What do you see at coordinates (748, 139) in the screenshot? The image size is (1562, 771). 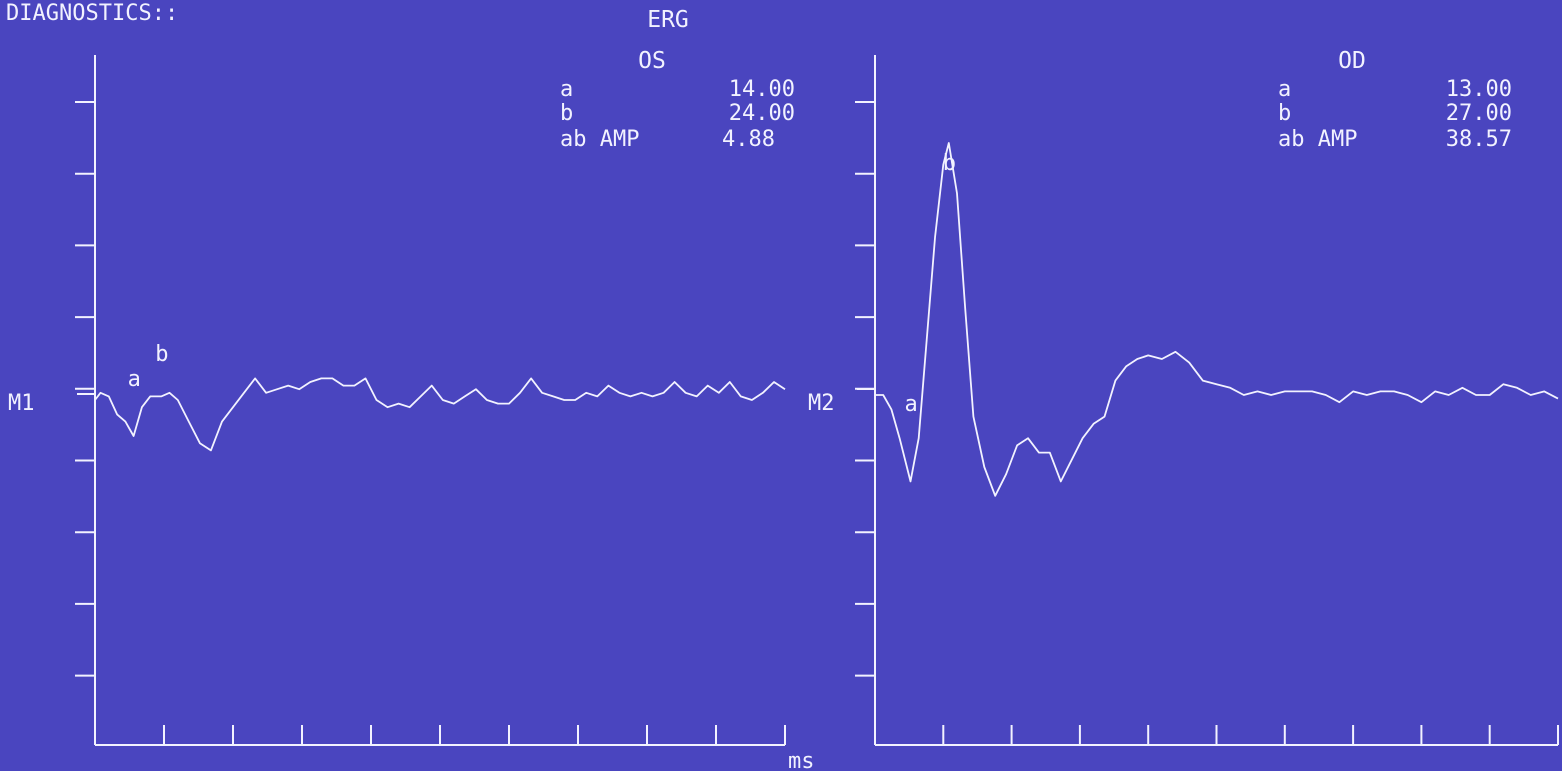 I see `readout-value-amp: 4.88` at bounding box center [748, 139].